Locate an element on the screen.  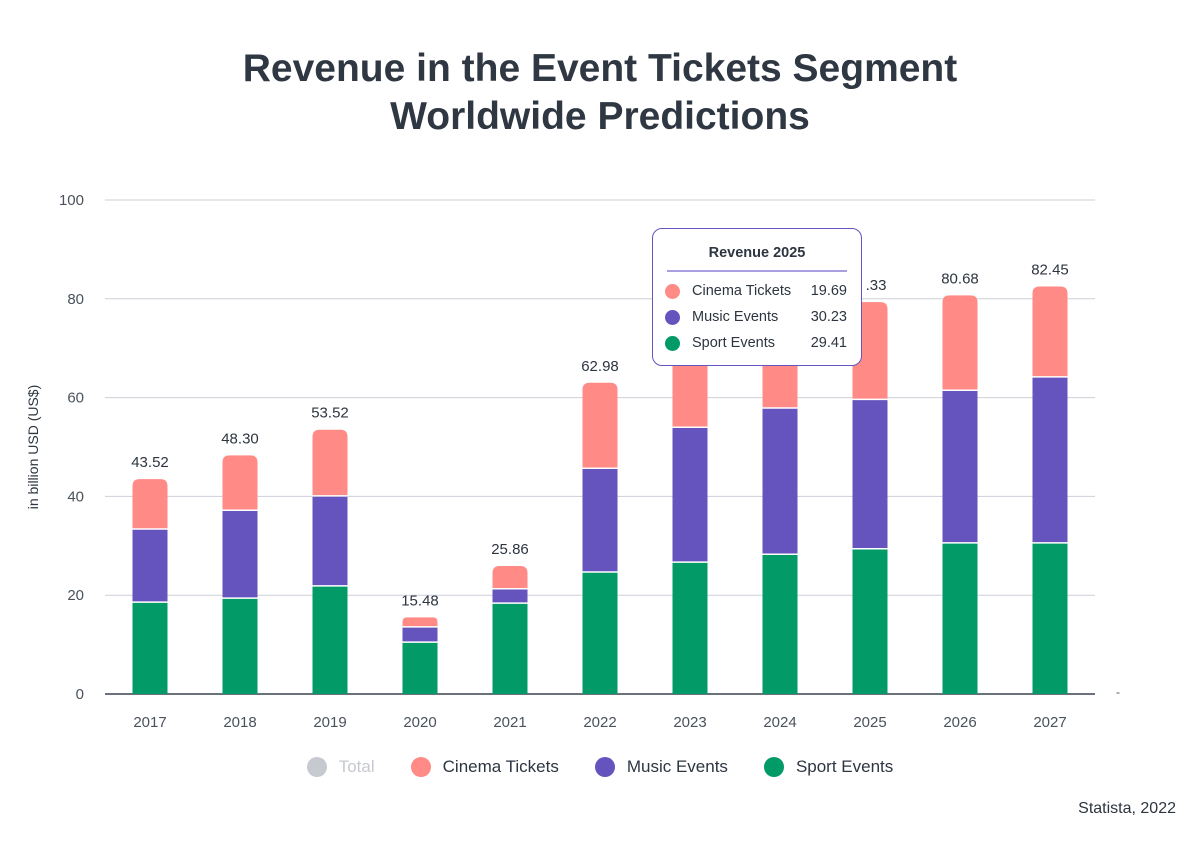
title-line-1: Revenue in the Event Tickets Segment is located at coordinates (600, 68).